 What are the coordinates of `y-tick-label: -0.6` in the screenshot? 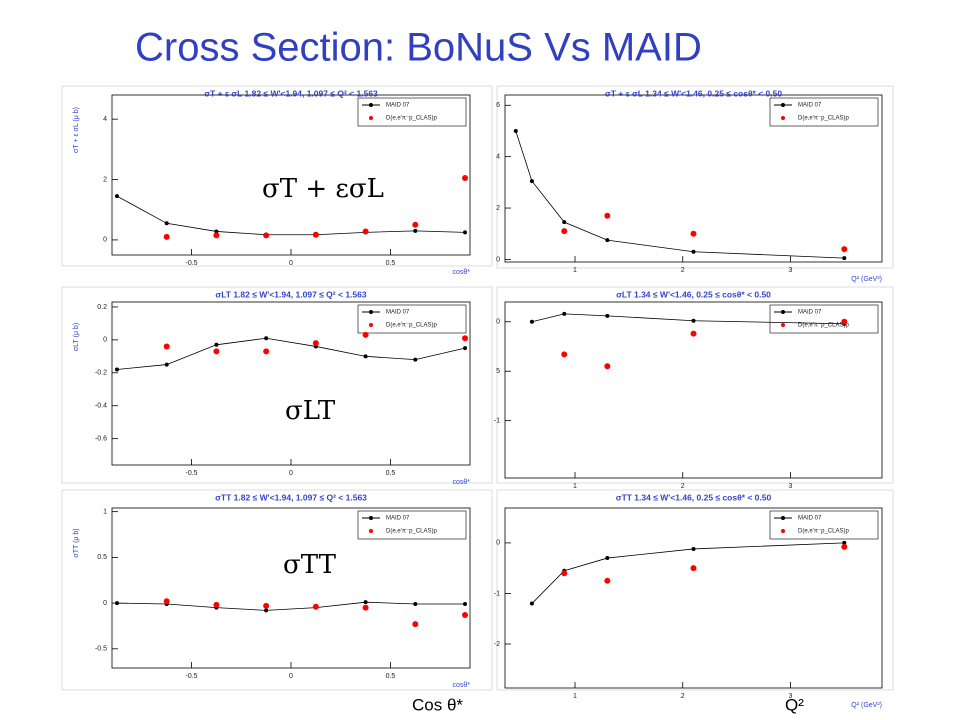 It's located at (101, 439).